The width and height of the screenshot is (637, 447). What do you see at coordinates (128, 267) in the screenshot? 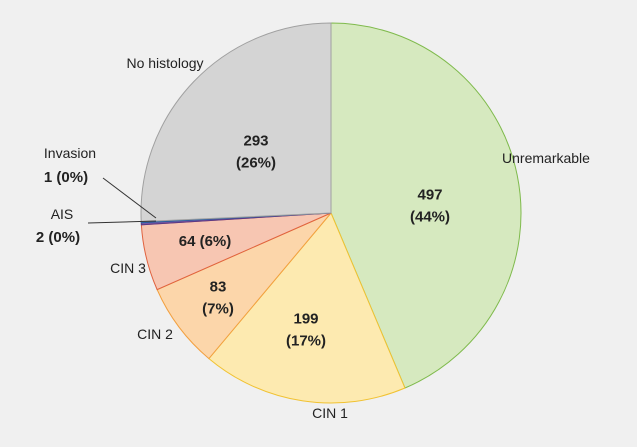
I see `category-label: CIN 3` at bounding box center [128, 267].